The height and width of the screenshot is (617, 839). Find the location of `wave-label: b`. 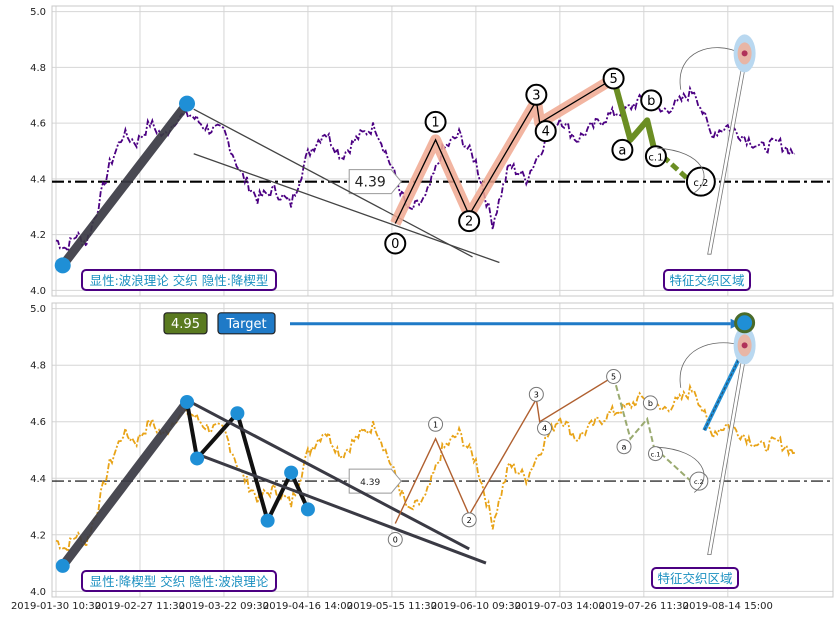

wave-label: b is located at coordinates (651, 101).